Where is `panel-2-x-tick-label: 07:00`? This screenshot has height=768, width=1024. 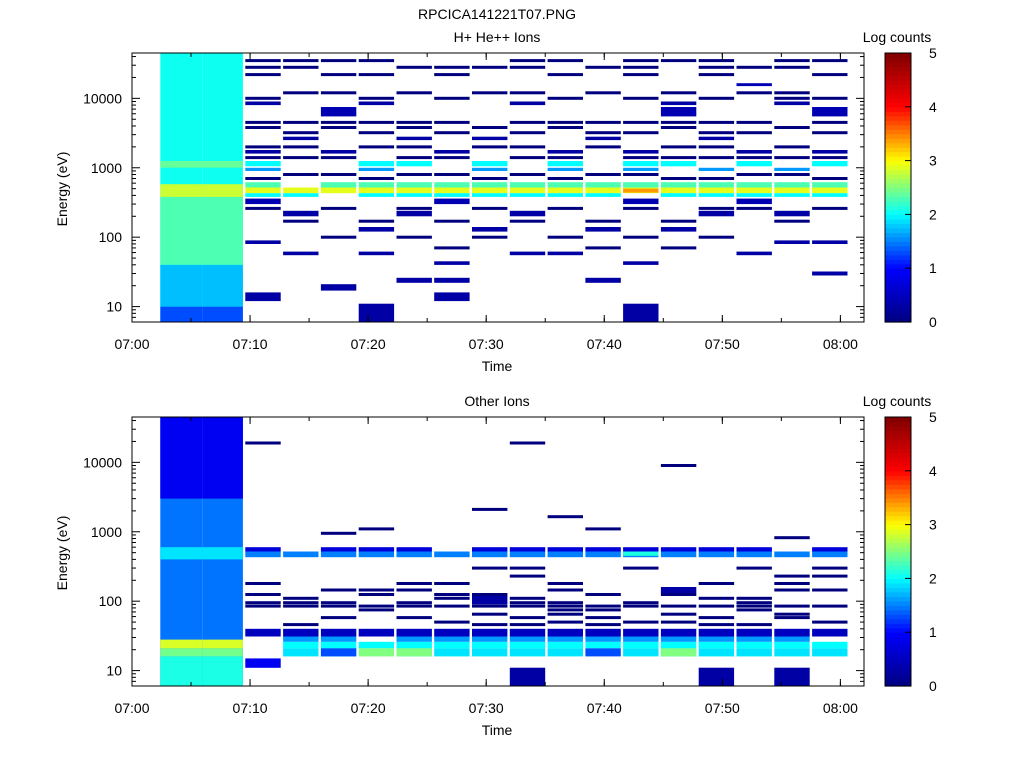
panel-2-x-tick-label: 07:00 is located at coordinates (131, 708).